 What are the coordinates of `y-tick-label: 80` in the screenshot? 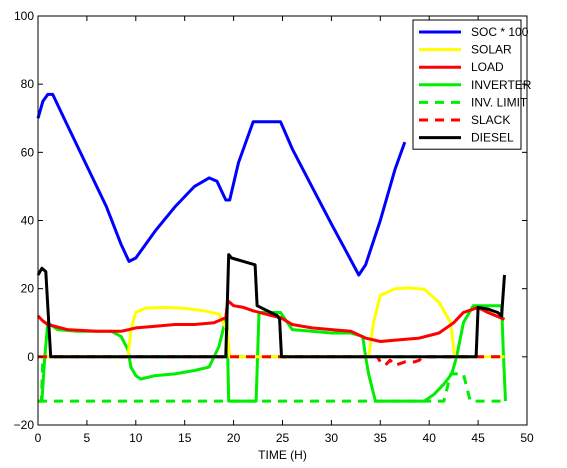 It's located at (28, 84).